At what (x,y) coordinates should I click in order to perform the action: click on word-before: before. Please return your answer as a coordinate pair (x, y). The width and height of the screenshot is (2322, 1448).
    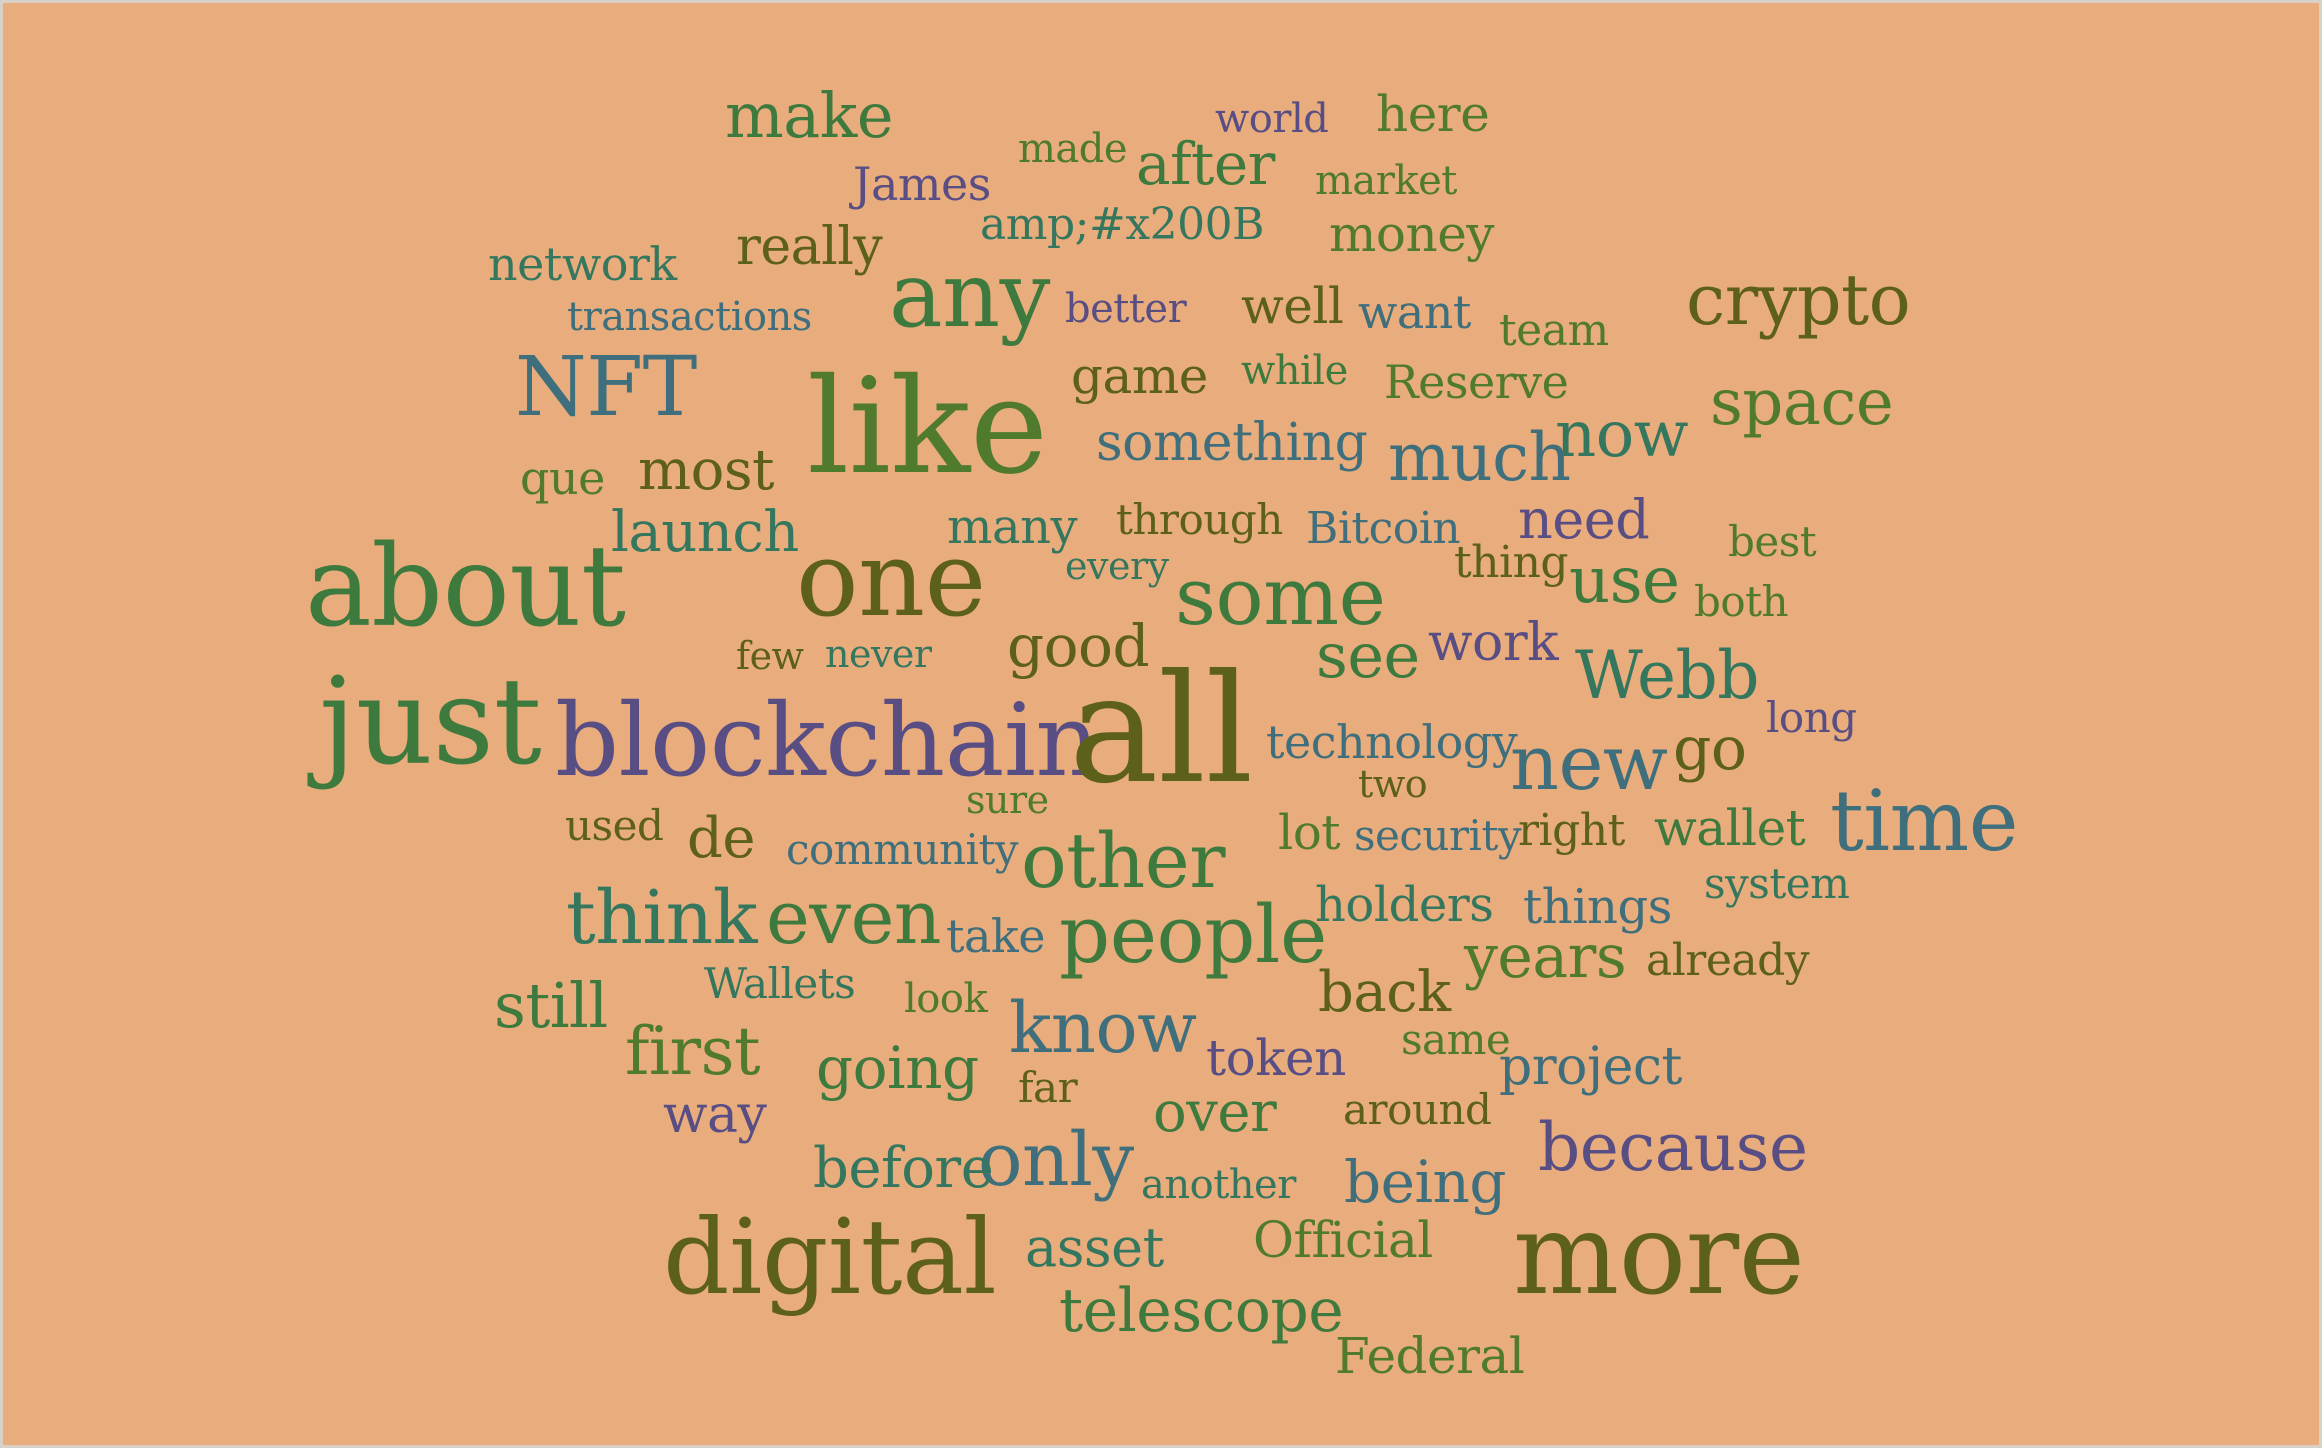
    Looking at the image, I should click on (903, 1168).